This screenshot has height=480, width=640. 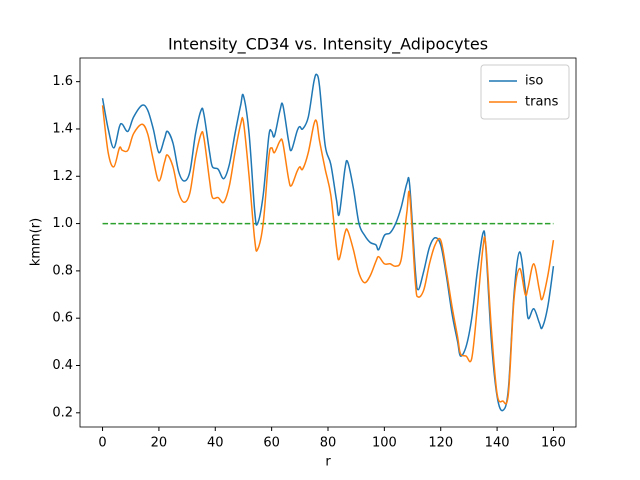 I want to click on y-tick-label: 1.2, so click(x=62, y=176).